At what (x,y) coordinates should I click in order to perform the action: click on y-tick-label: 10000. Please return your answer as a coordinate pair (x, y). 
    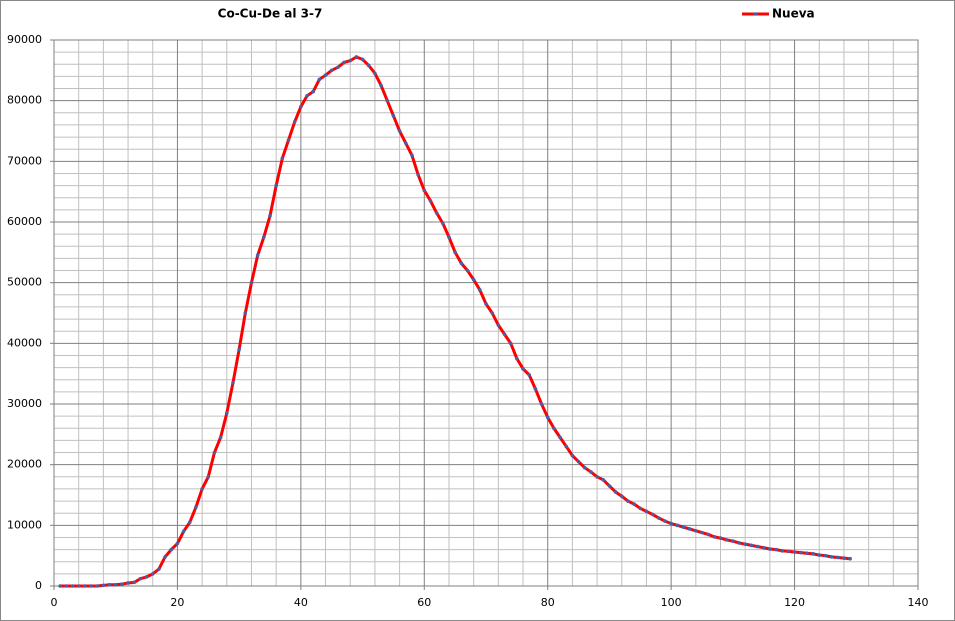
    Looking at the image, I should click on (24, 524).